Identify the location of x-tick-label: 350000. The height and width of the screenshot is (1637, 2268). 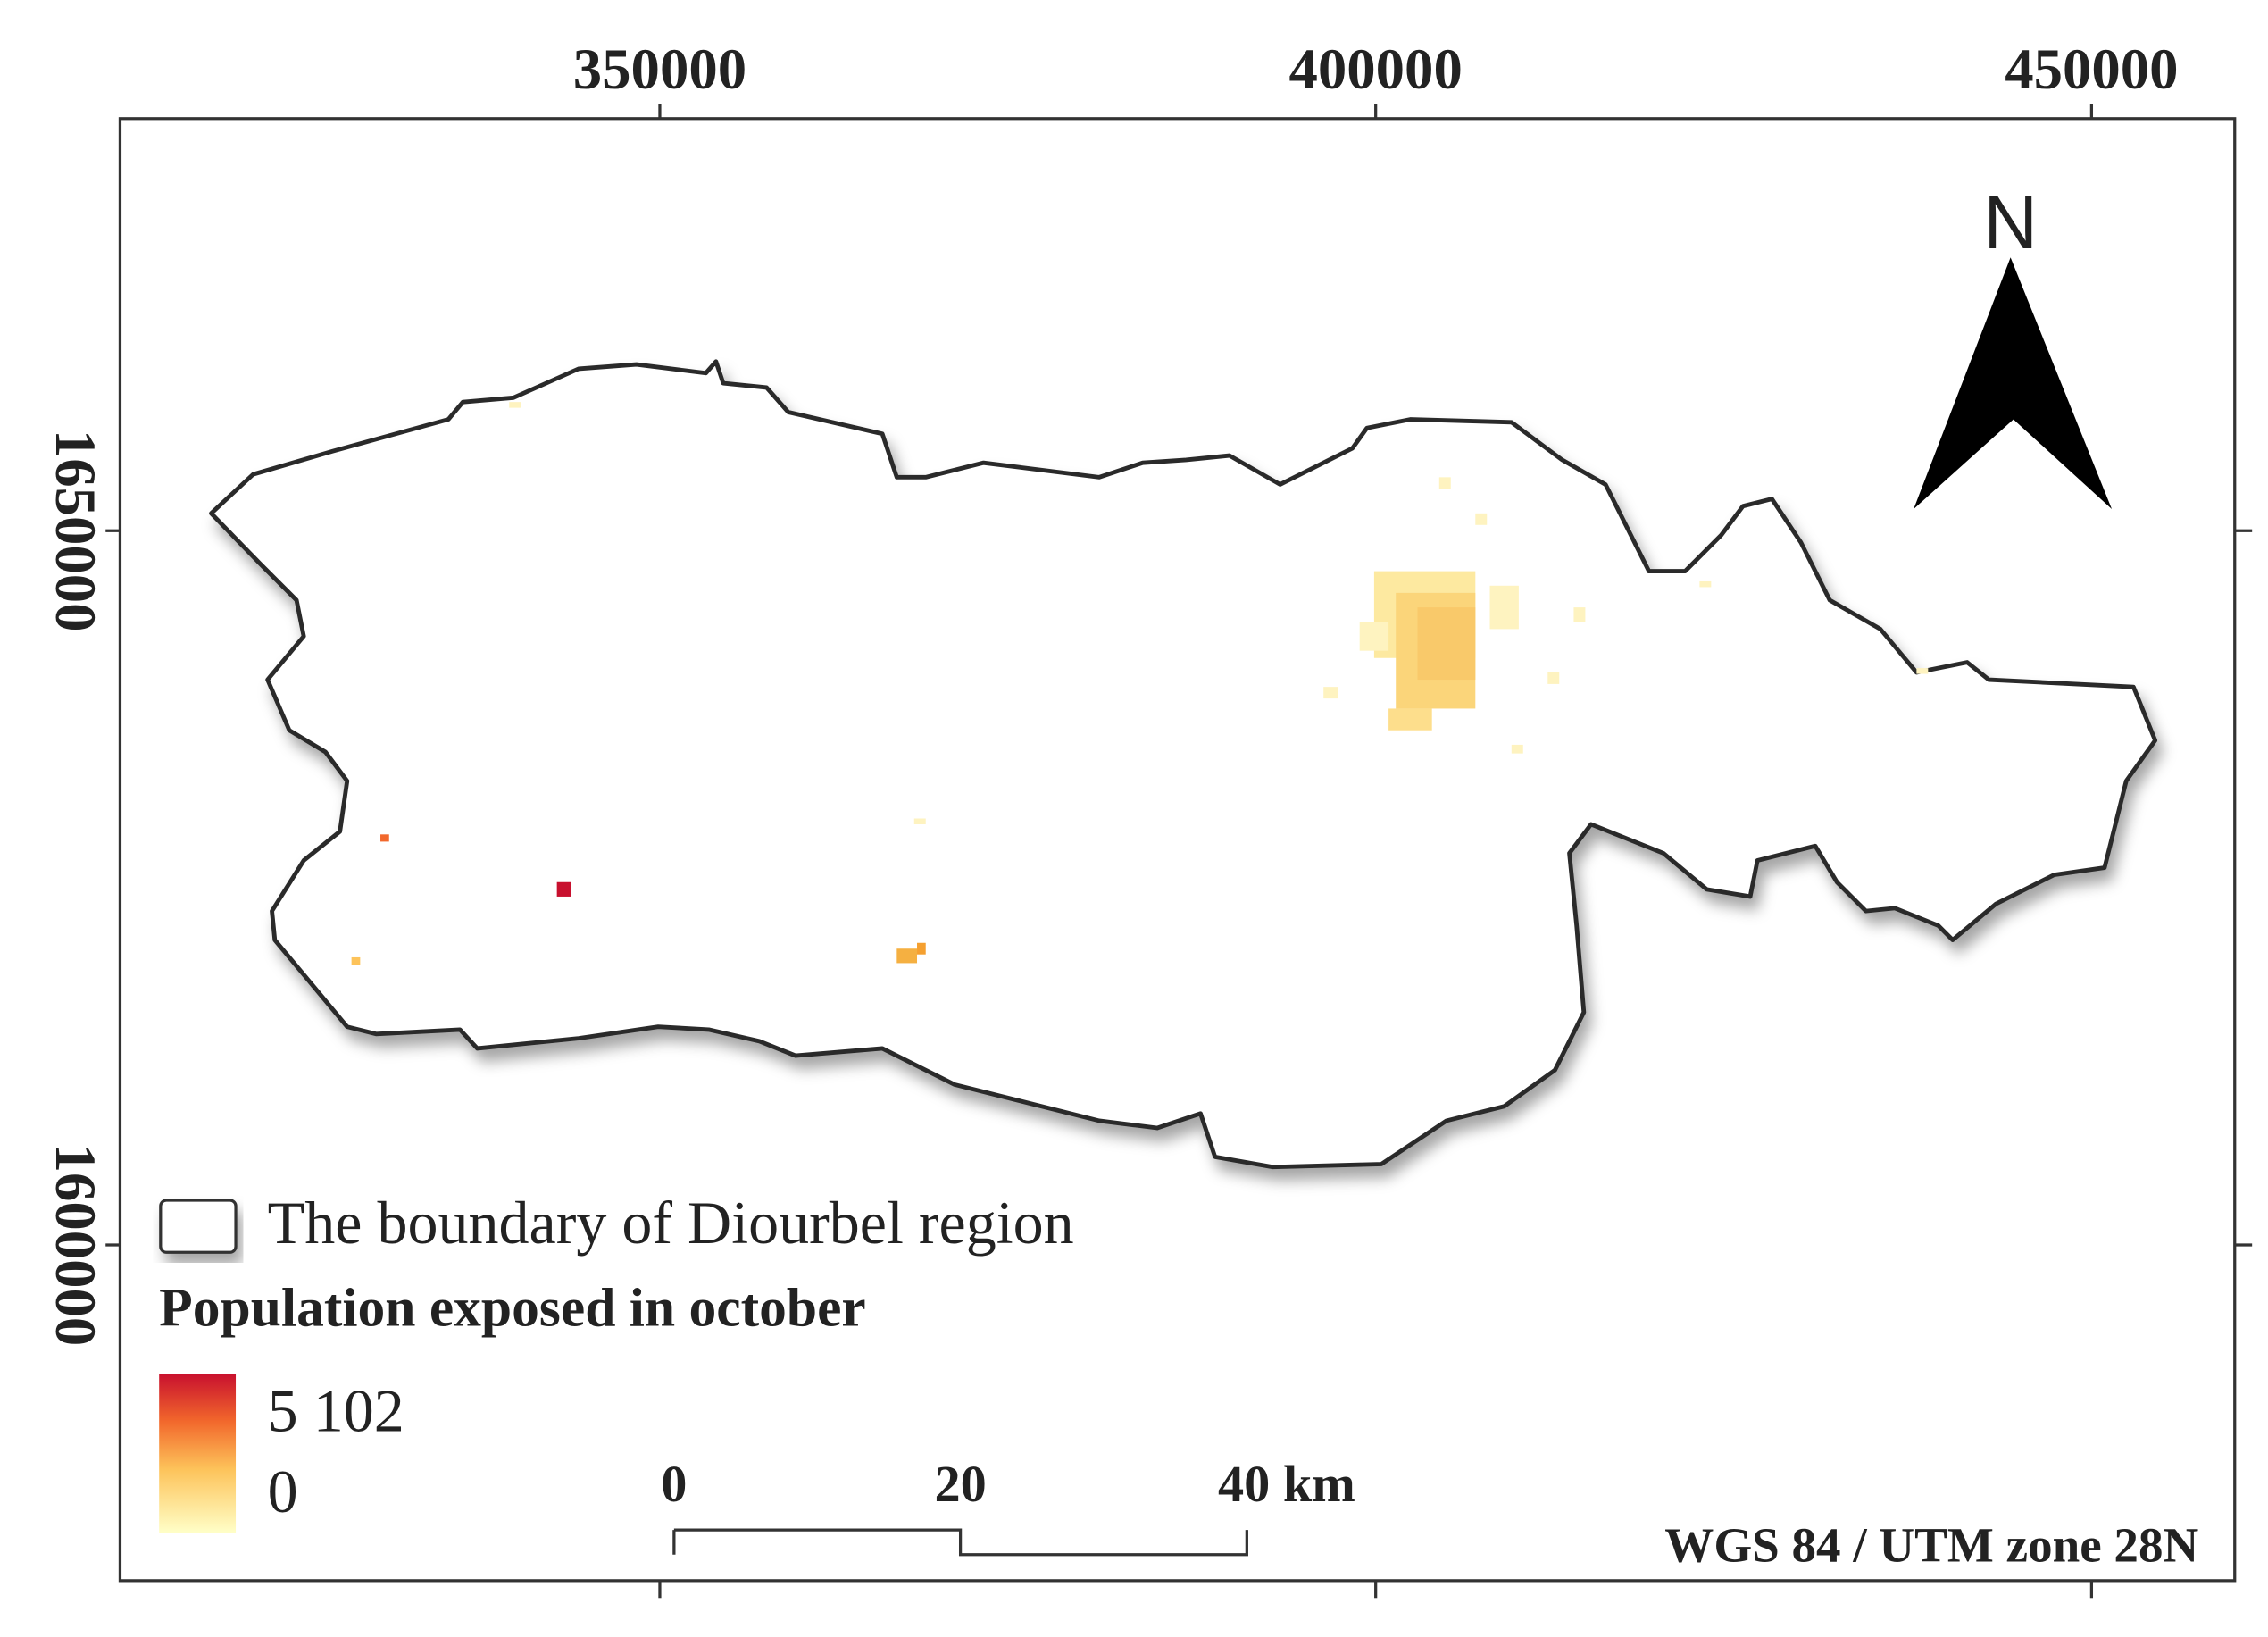
(659, 70).